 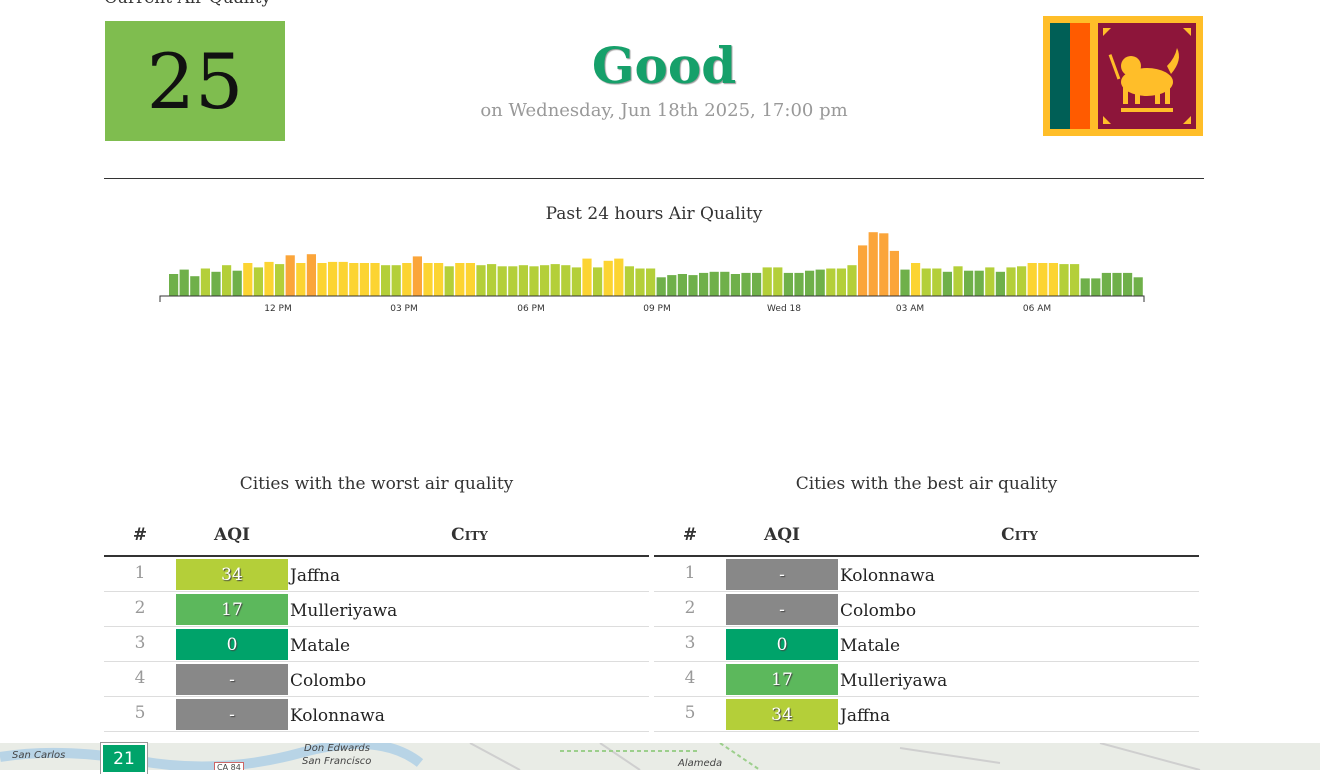 I want to click on table-row: 5 - Kolonnawa, so click(x=376, y=714).